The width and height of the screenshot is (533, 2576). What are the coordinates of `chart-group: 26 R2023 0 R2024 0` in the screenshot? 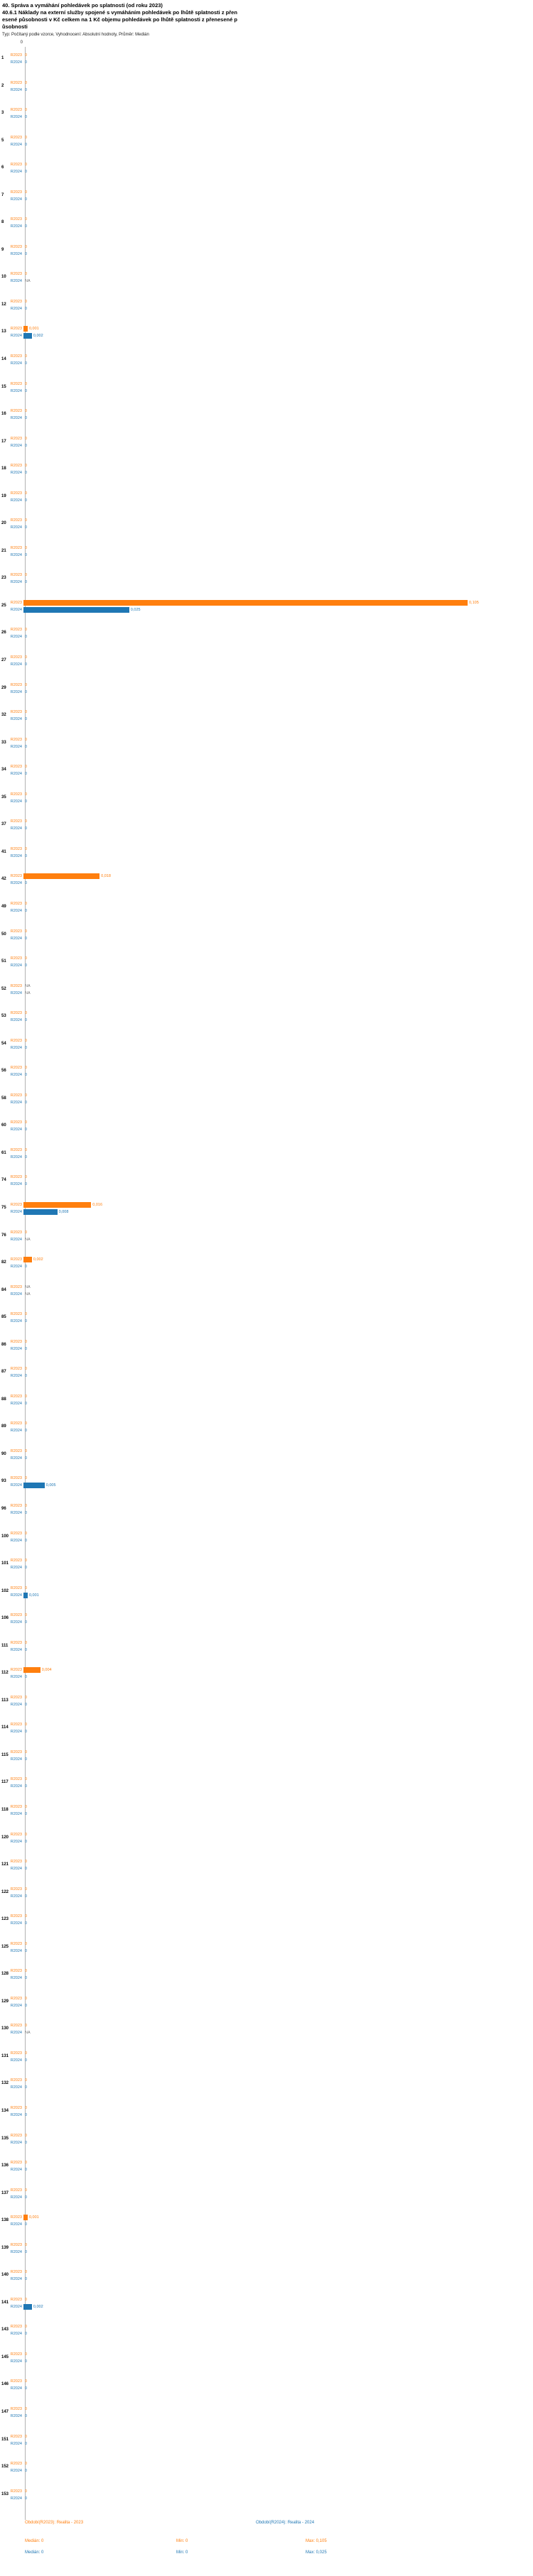 It's located at (266, 637).